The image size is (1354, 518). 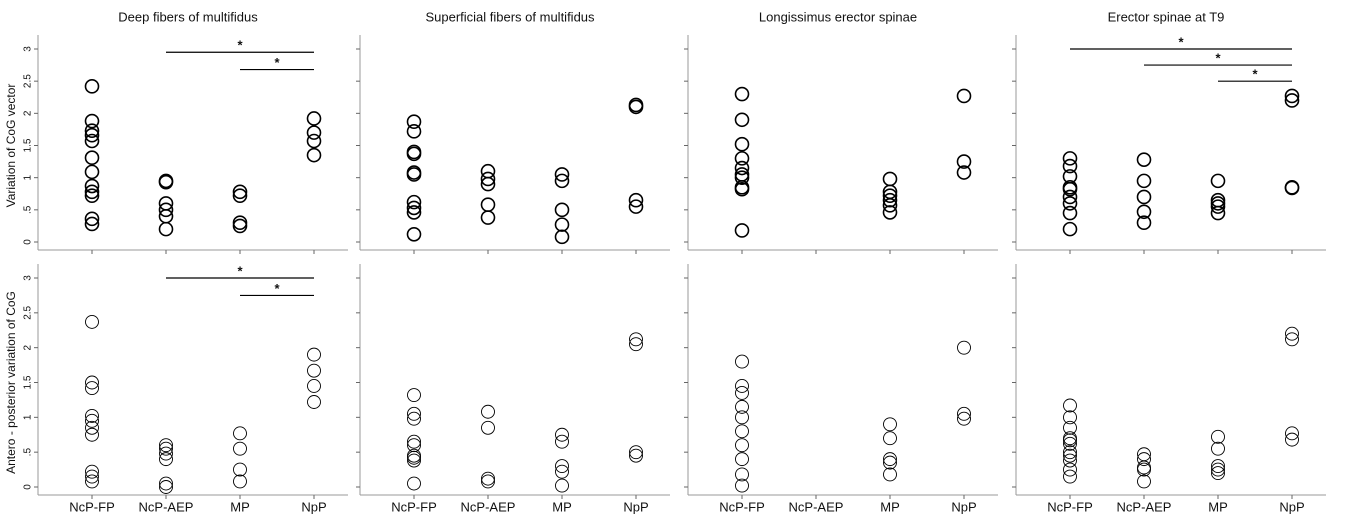 I want to click on panel-title: Superficial fibers of multifidus, so click(x=510, y=16).